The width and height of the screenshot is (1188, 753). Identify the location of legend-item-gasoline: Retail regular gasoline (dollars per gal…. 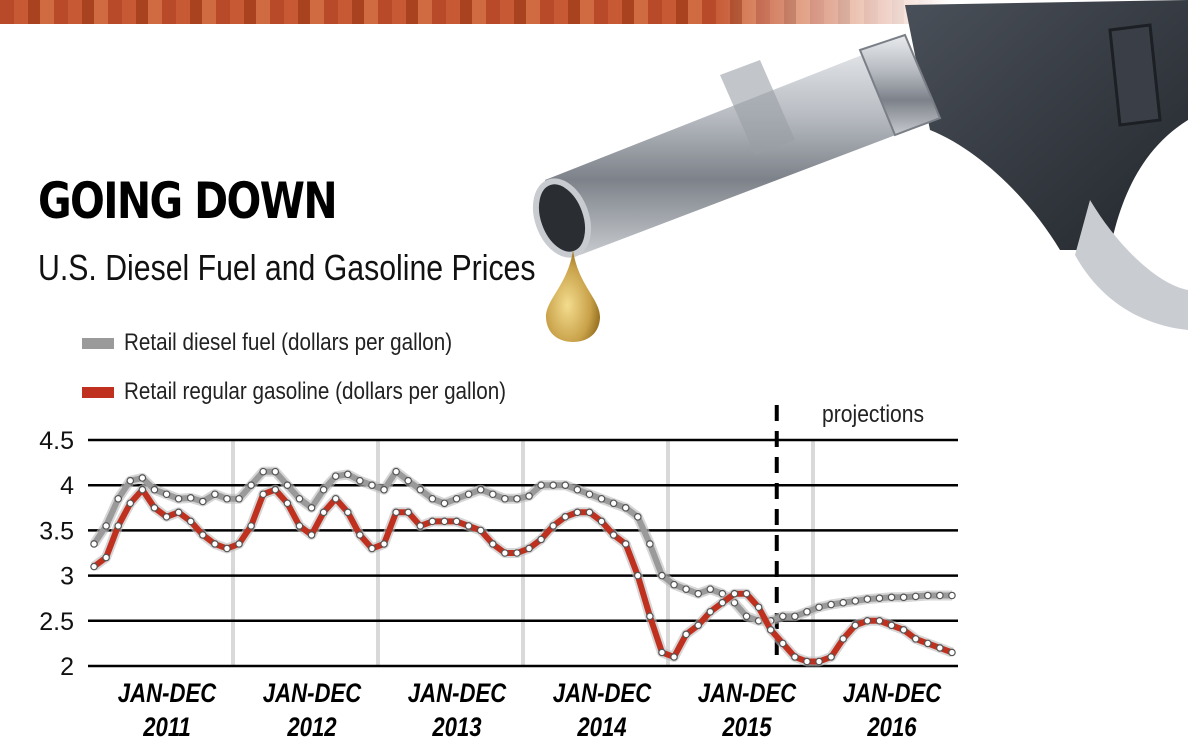
(325, 392).